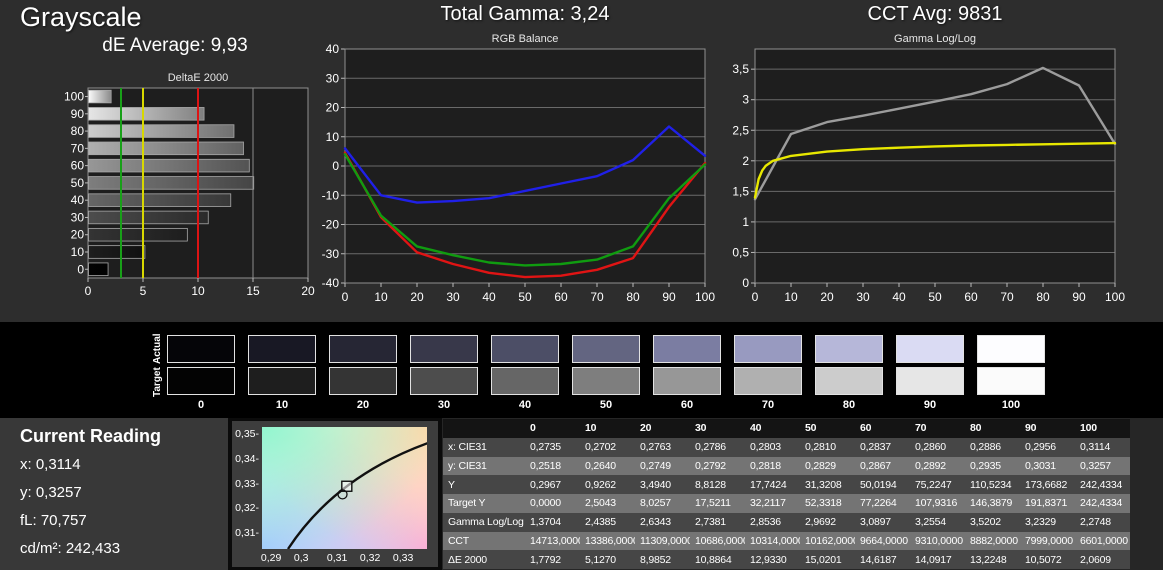  What do you see at coordinates (882, 466) in the screenshot?
I see `table-cell: 0,2867` at bounding box center [882, 466].